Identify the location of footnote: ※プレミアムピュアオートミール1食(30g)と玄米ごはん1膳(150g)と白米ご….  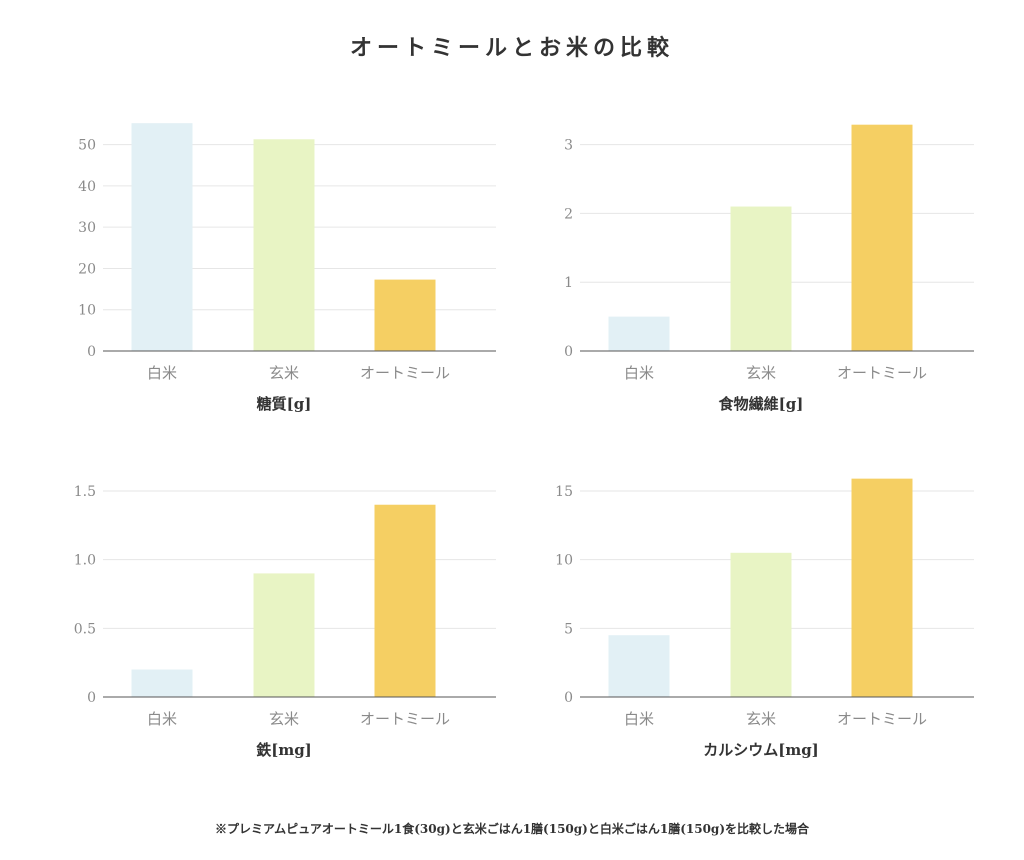
(511, 829).